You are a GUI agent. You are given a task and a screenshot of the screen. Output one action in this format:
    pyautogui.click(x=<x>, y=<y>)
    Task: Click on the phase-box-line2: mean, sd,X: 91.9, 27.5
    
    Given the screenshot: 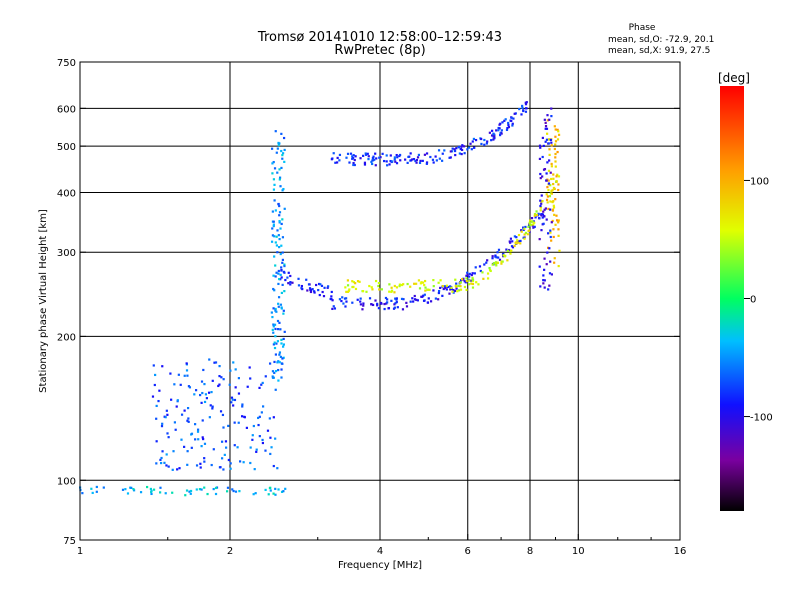 What is the action you would take?
    pyautogui.click(x=659, y=51)
    